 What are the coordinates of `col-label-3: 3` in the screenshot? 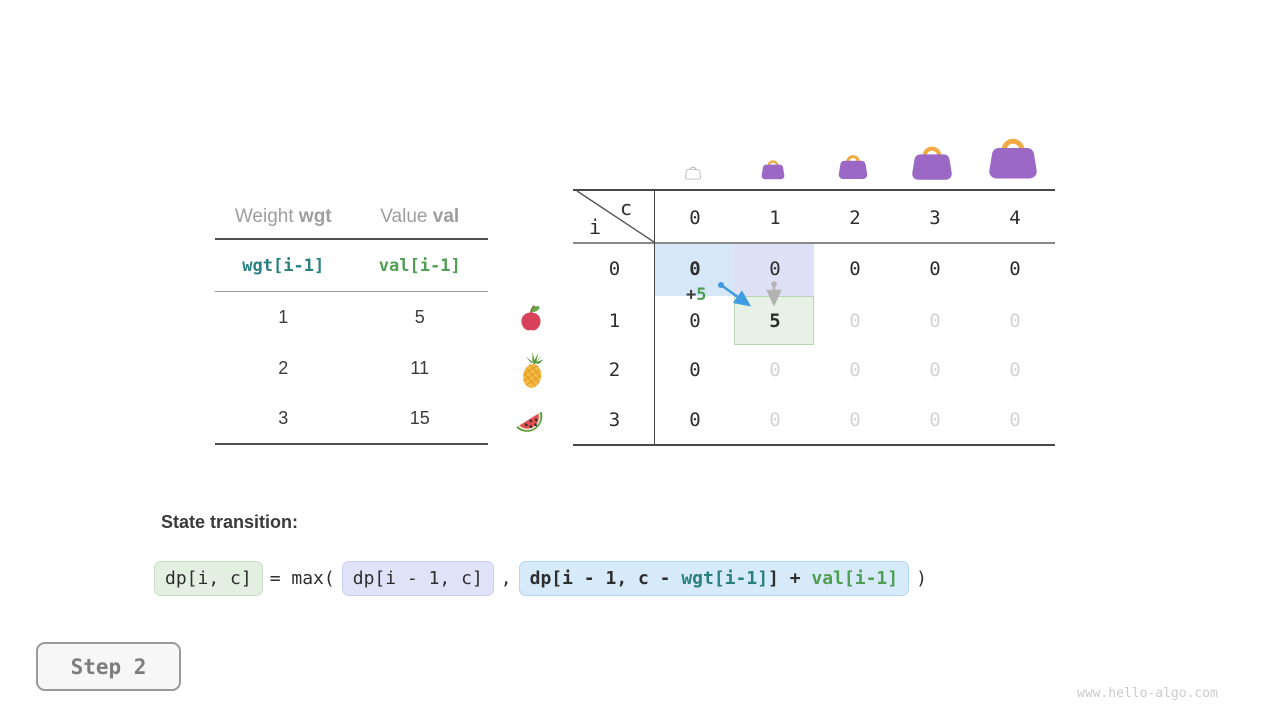 It's located at (935, 218).